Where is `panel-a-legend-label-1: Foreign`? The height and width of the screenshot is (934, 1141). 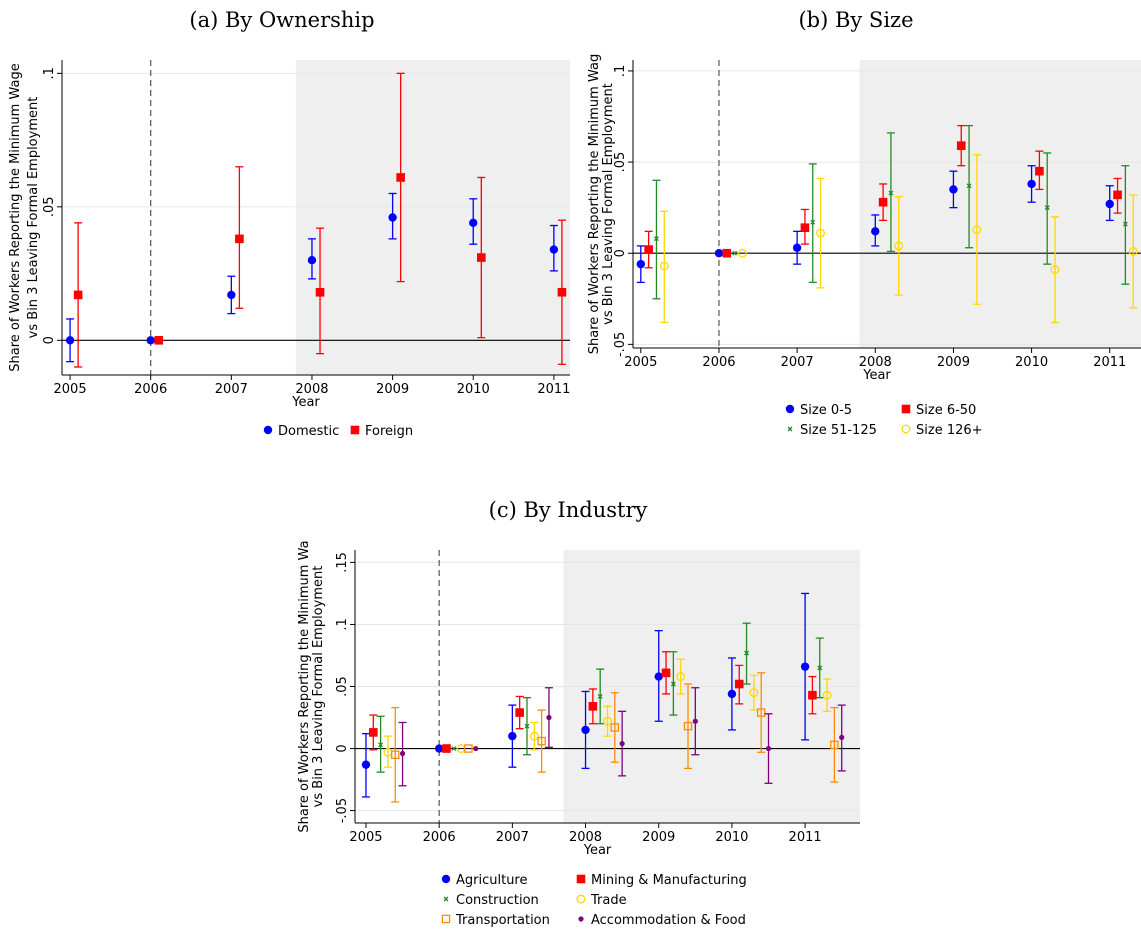 panel-a-legend-label-1: Foreign is located at coordinates (389, 431).